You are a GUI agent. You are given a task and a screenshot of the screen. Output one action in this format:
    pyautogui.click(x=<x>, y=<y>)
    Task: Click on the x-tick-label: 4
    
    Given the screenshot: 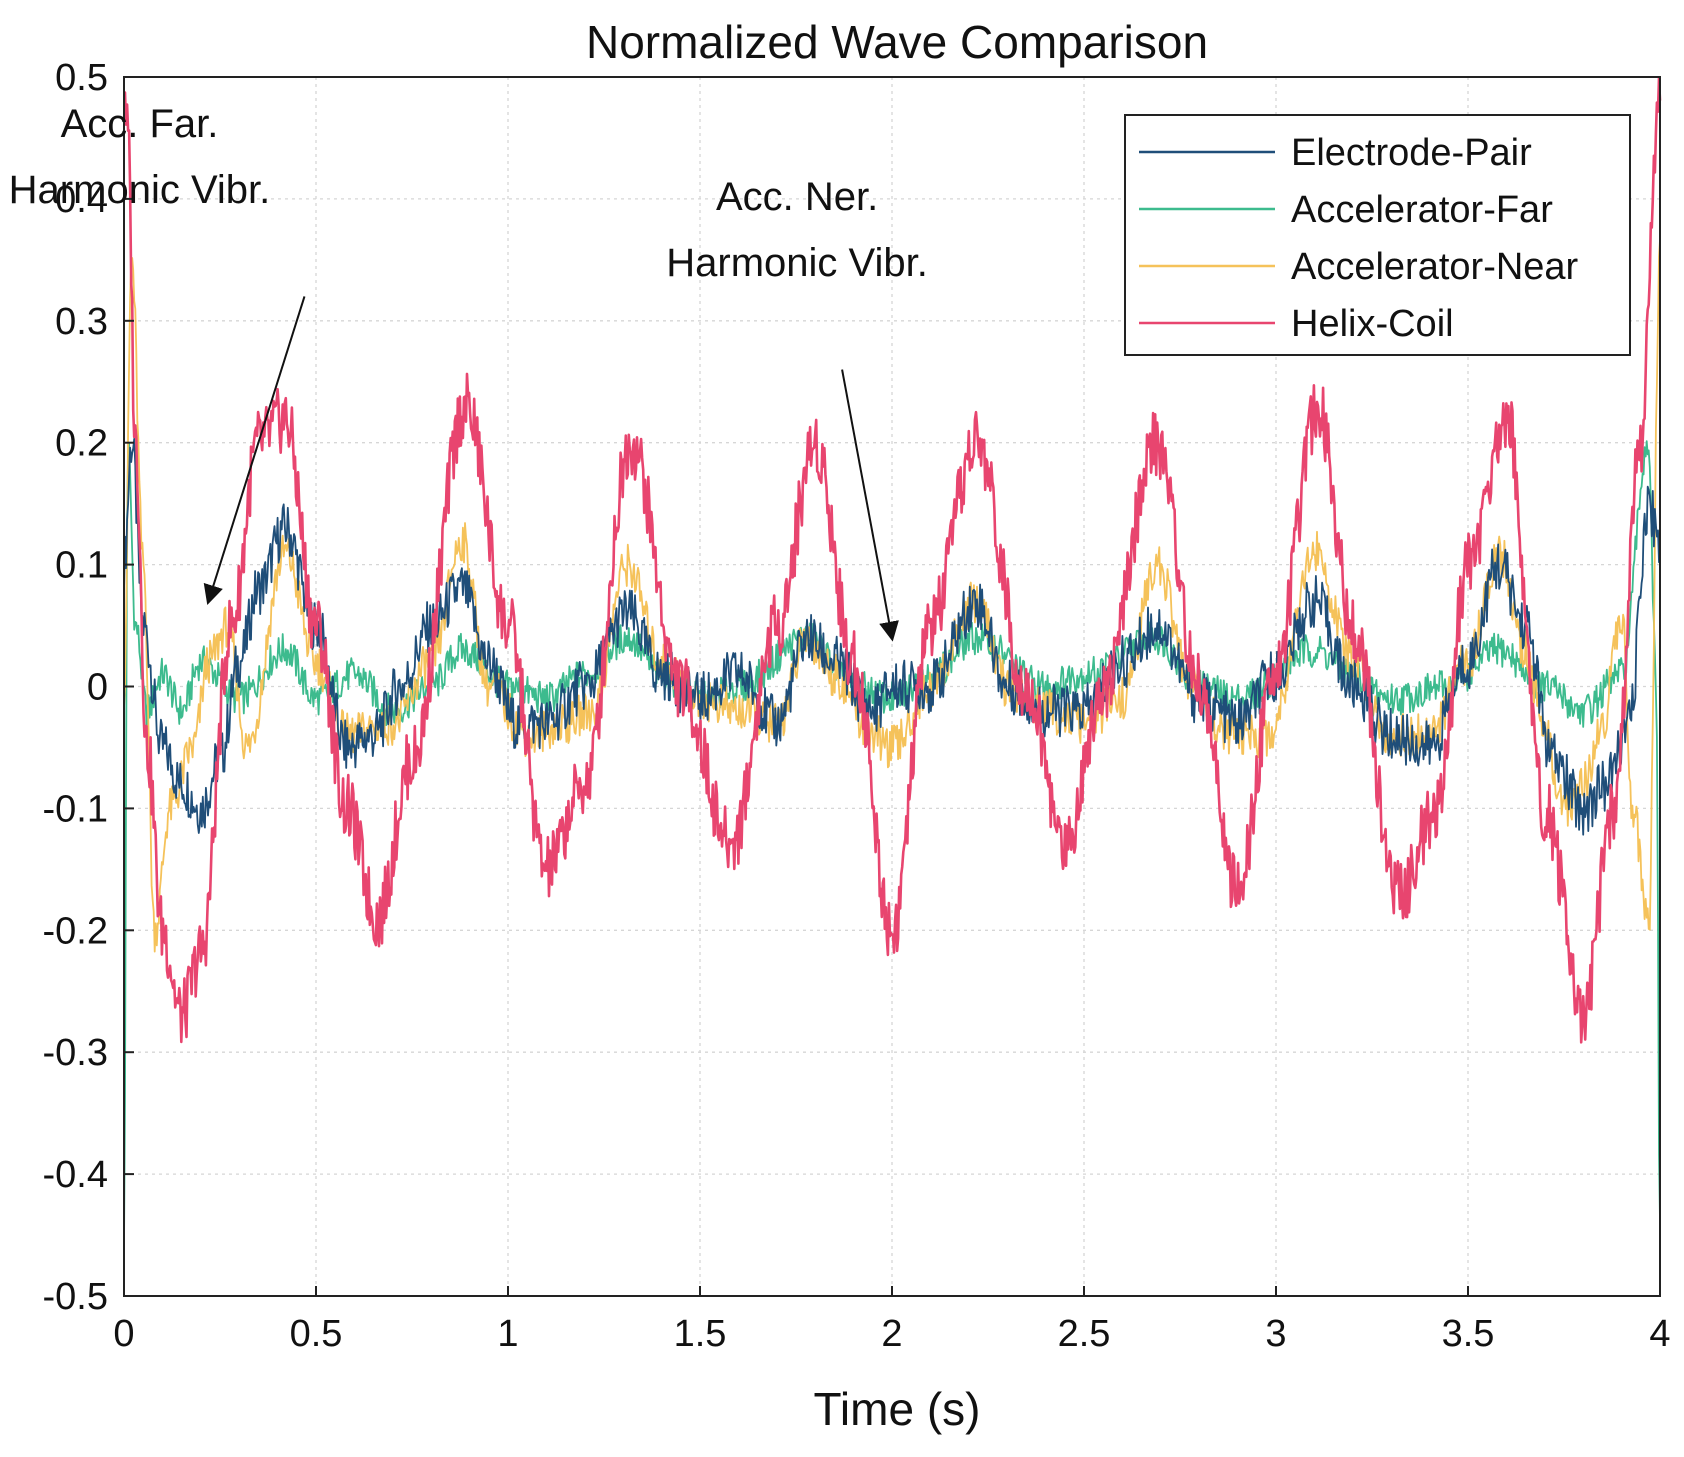 What is the action you would take?
    pyautogui.click(x=1659, y=1334)
    